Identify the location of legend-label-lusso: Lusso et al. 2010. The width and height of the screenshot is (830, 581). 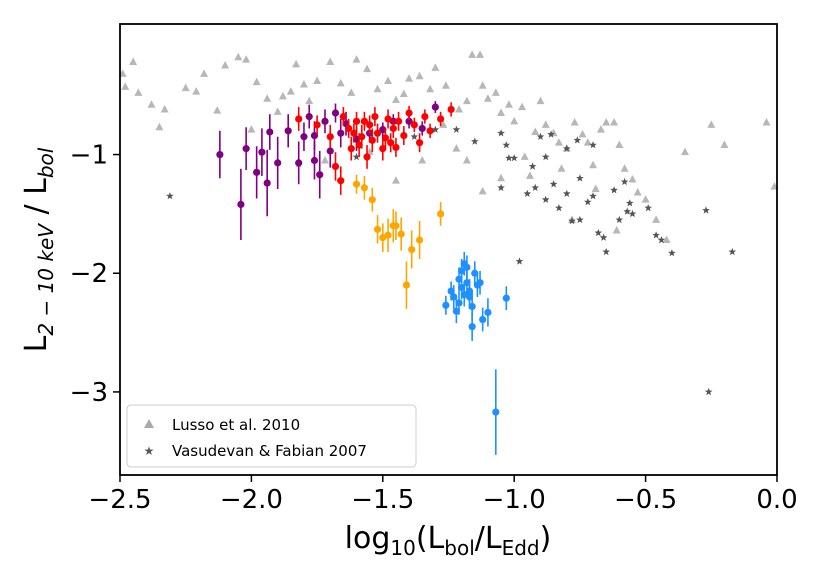
(236, 425).